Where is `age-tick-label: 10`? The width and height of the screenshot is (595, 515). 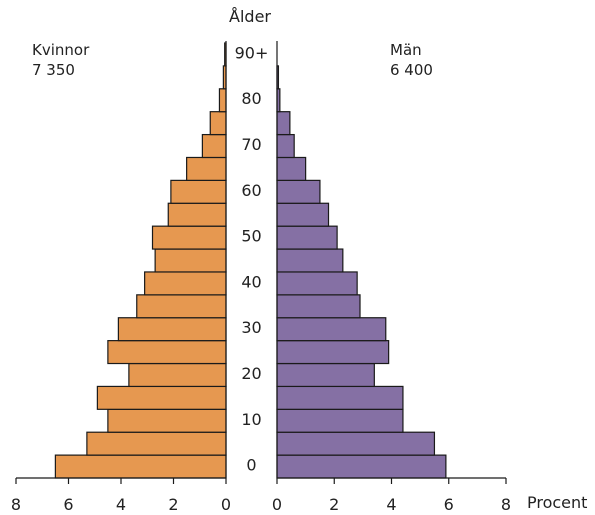 age-tick-label: 10 is located at coordinates (251, 419).